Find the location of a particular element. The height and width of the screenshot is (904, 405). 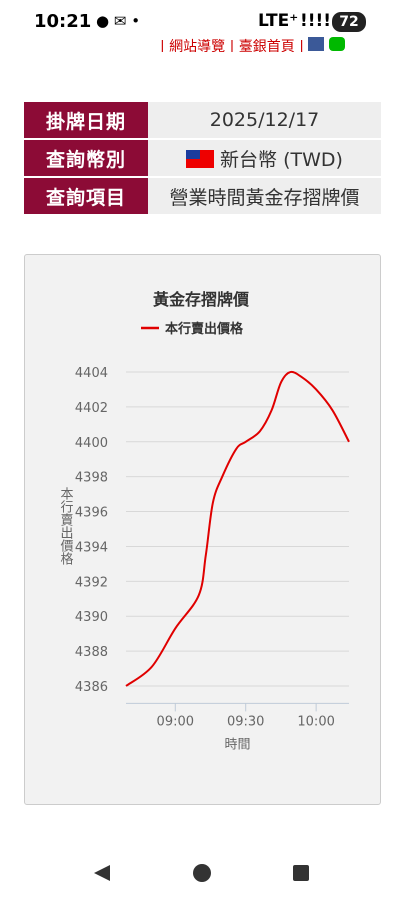

network: LTE⁺ is located at coordinates (278, 21).